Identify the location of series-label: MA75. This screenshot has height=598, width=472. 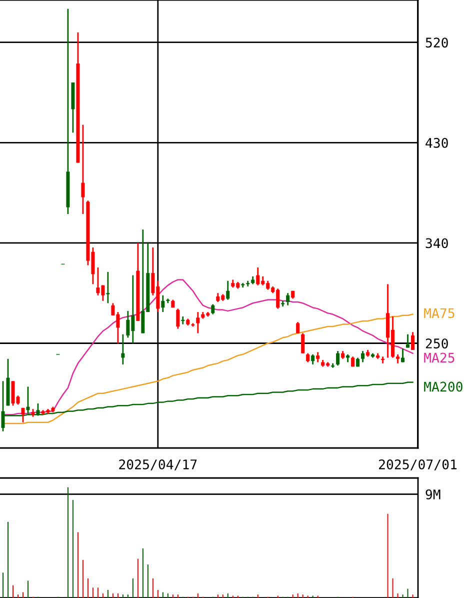
(439, 313).